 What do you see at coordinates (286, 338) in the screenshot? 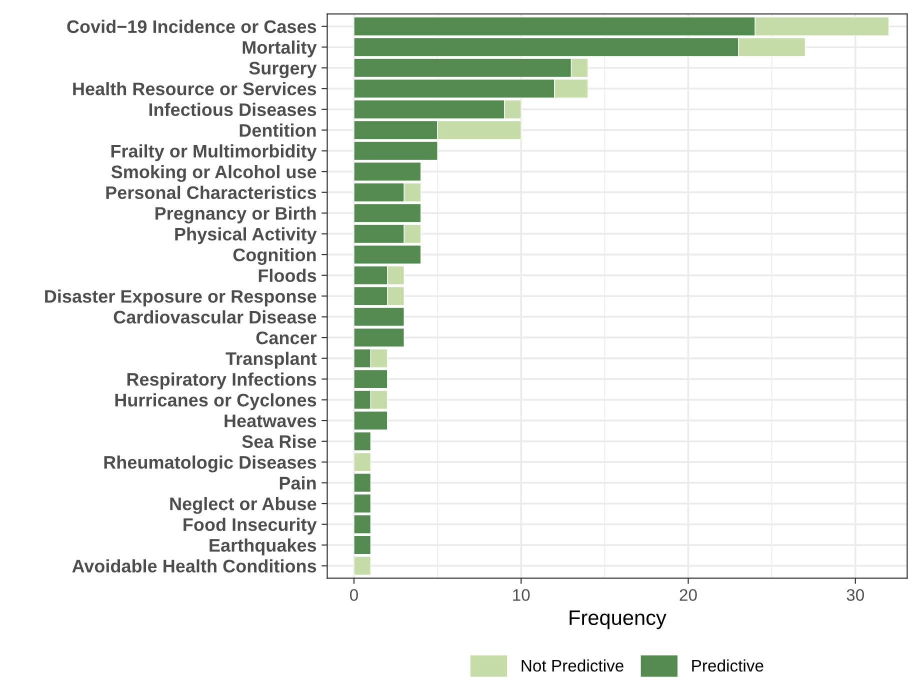
I see `y-tick-label: Cancer` at bounding box center [286, 338].